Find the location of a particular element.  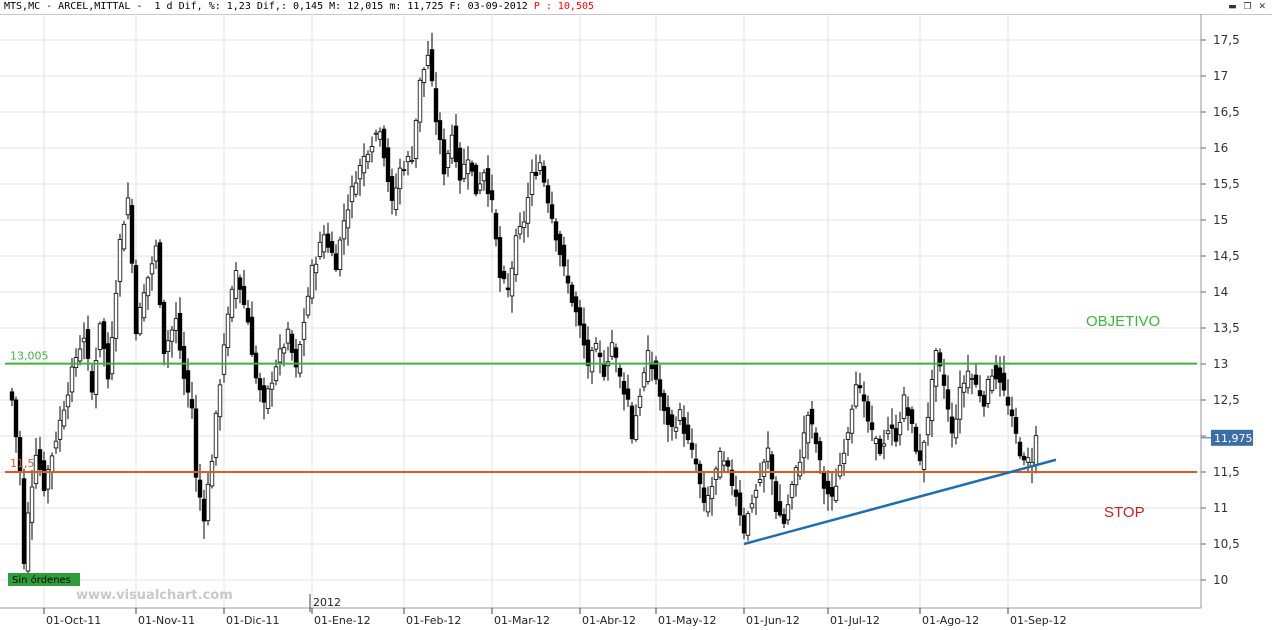

window-controls: ▬ ❐ ✕ is located at coordinates (1248, 7).